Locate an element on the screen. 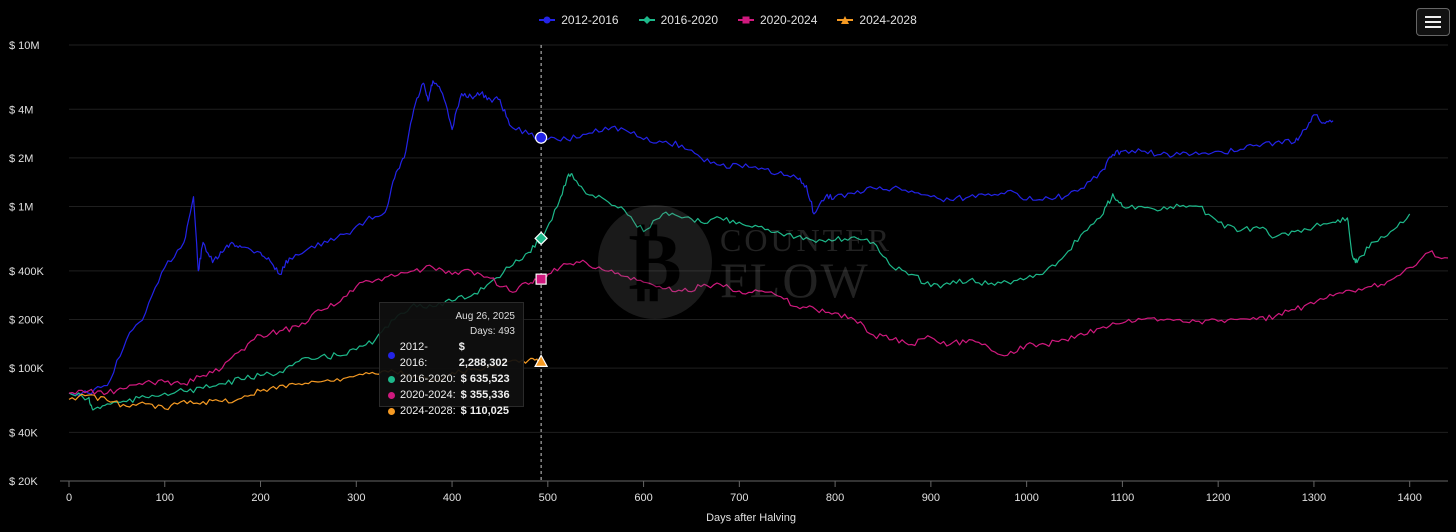  tooltip-row-2016-2020: 2016-2020: $ 635,523 is located at coordinates (451, 379).